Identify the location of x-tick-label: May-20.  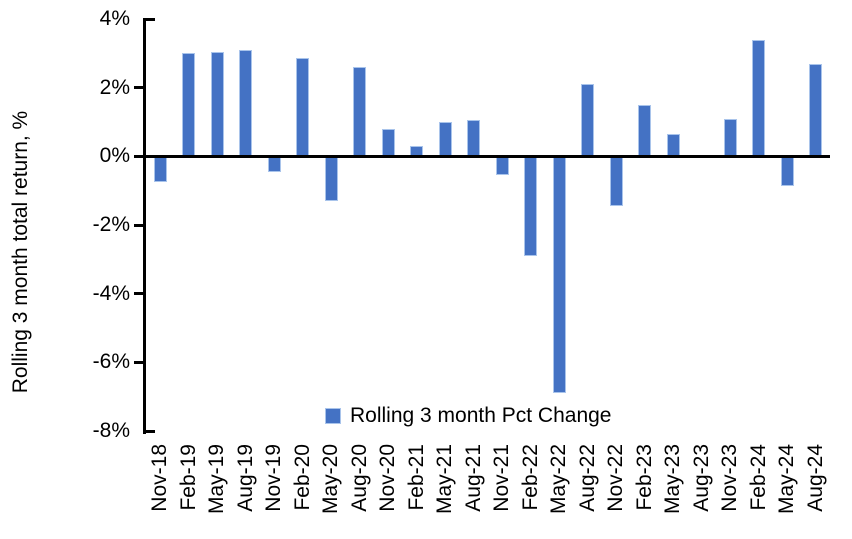
(330, 479).